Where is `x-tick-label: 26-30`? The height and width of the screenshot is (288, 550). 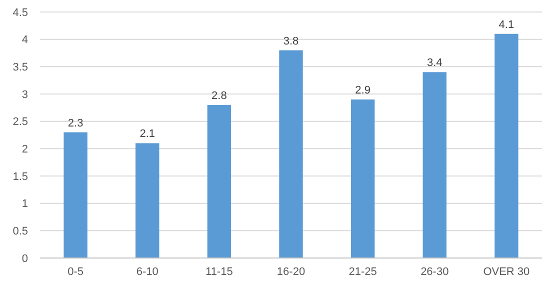
x-tick-label: 26-30 is located at coordinates (434, 272).